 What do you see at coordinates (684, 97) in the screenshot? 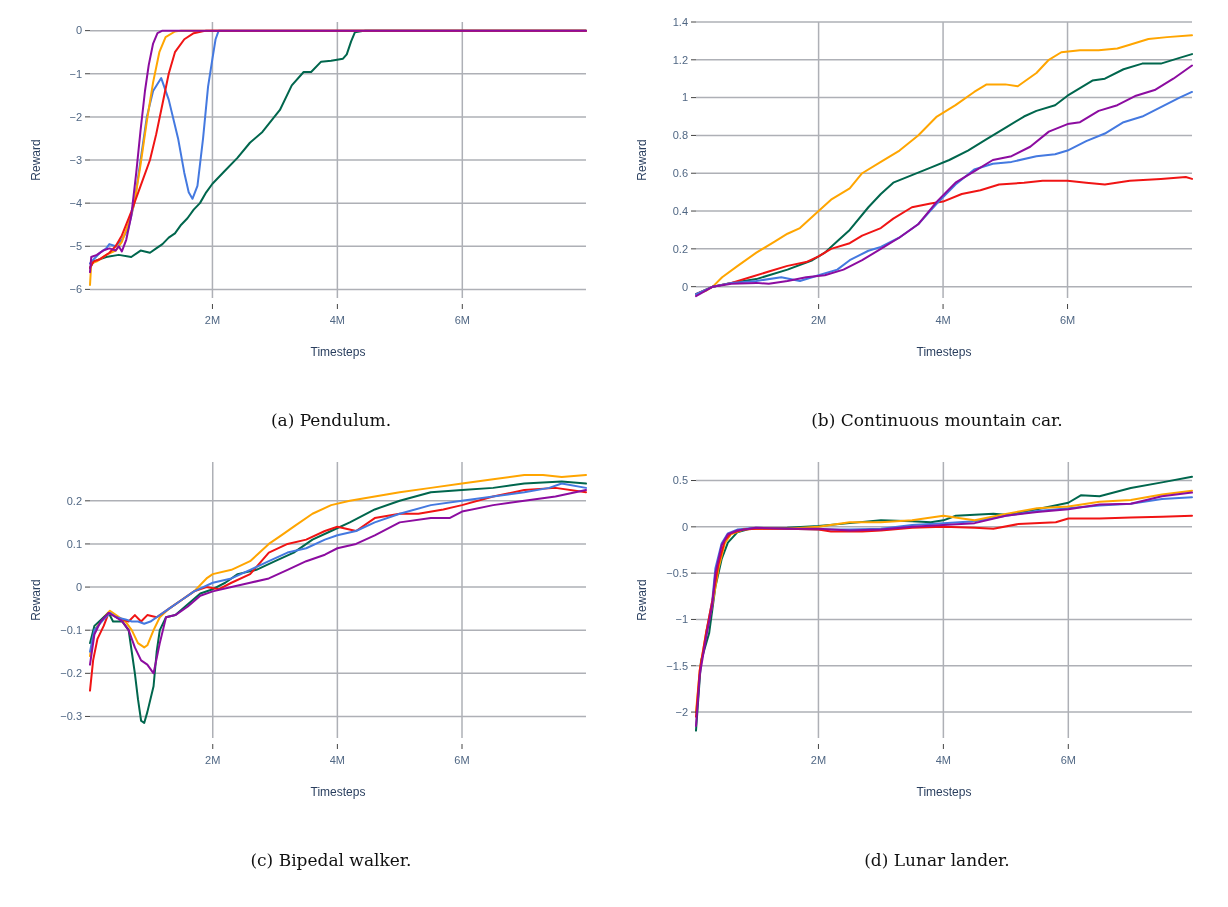
I see `y-tick-label: 1` at bounding box center [684, 97].